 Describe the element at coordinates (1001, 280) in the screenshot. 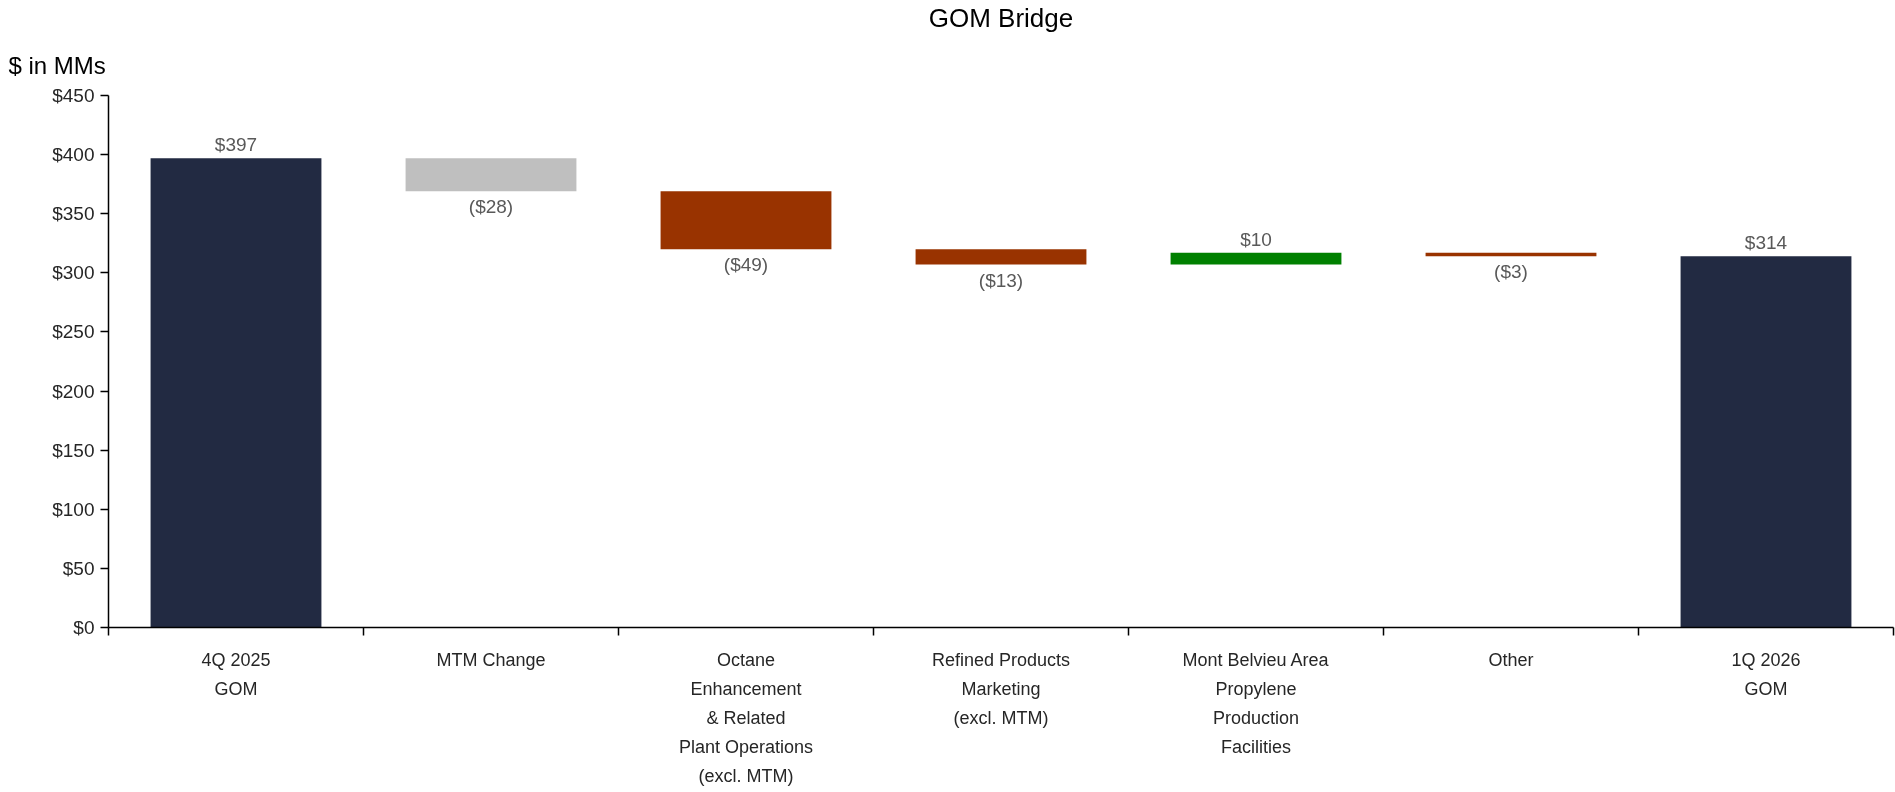

I see `data-label: ($13)` at that location.